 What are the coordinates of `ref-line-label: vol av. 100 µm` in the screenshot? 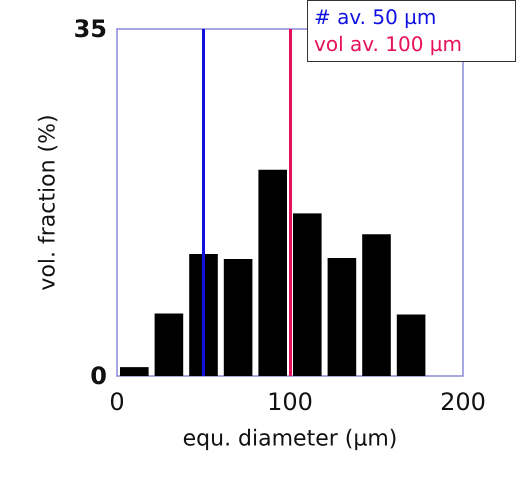 It's located at (388, 44).